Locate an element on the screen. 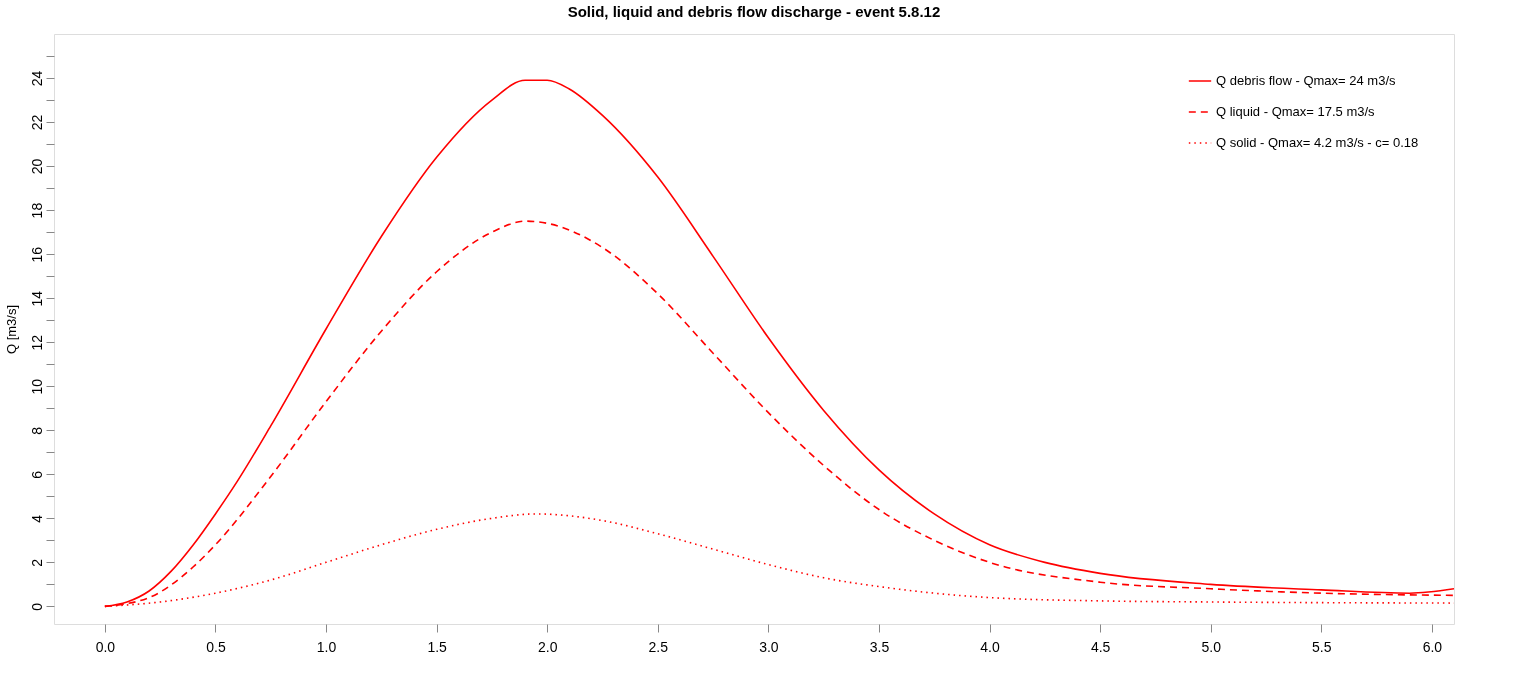  y-tick-label: 8 is located at coordinates (36, 430).